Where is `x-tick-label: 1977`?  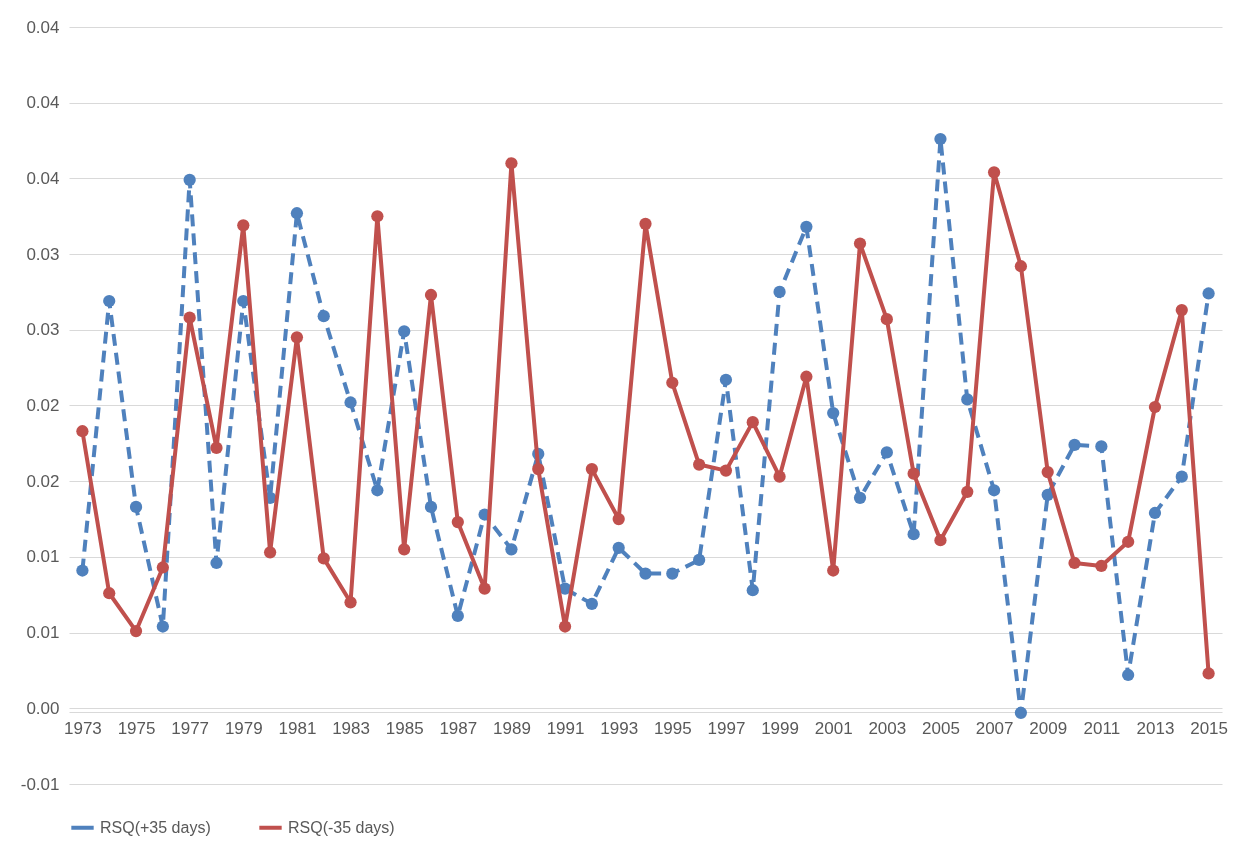 x-tick-label: 1977 is located at coordinates (190, 728).